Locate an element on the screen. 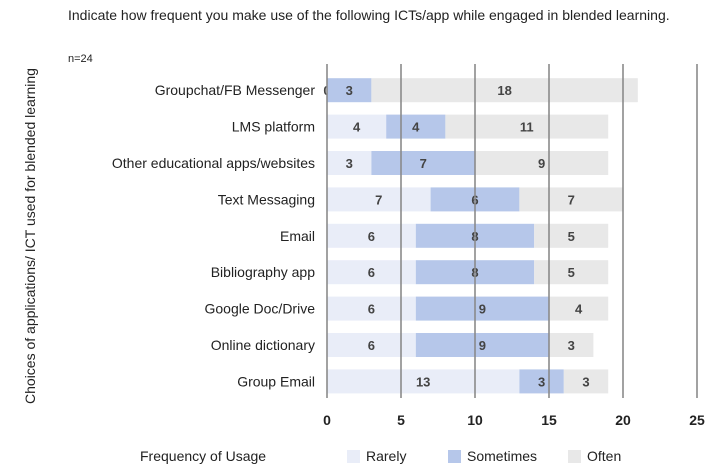  data-label-often: 11 is located at coordinates (527, 127).